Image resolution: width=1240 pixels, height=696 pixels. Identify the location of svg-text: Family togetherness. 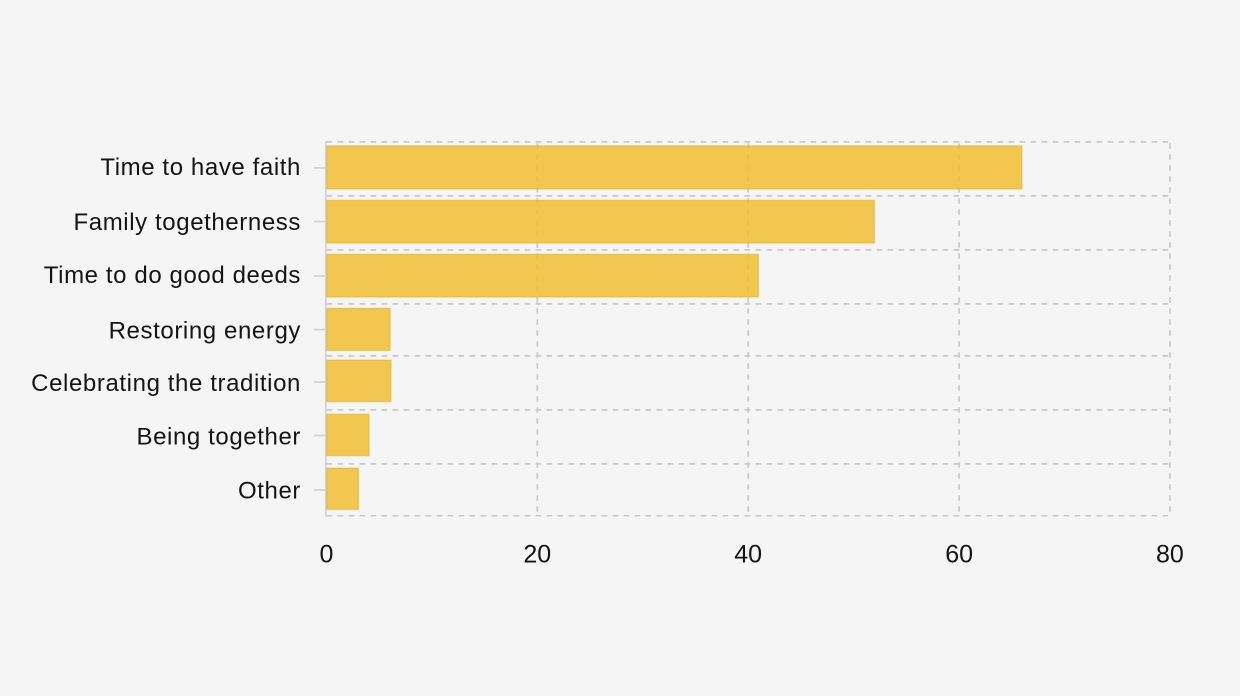
(188, 222).